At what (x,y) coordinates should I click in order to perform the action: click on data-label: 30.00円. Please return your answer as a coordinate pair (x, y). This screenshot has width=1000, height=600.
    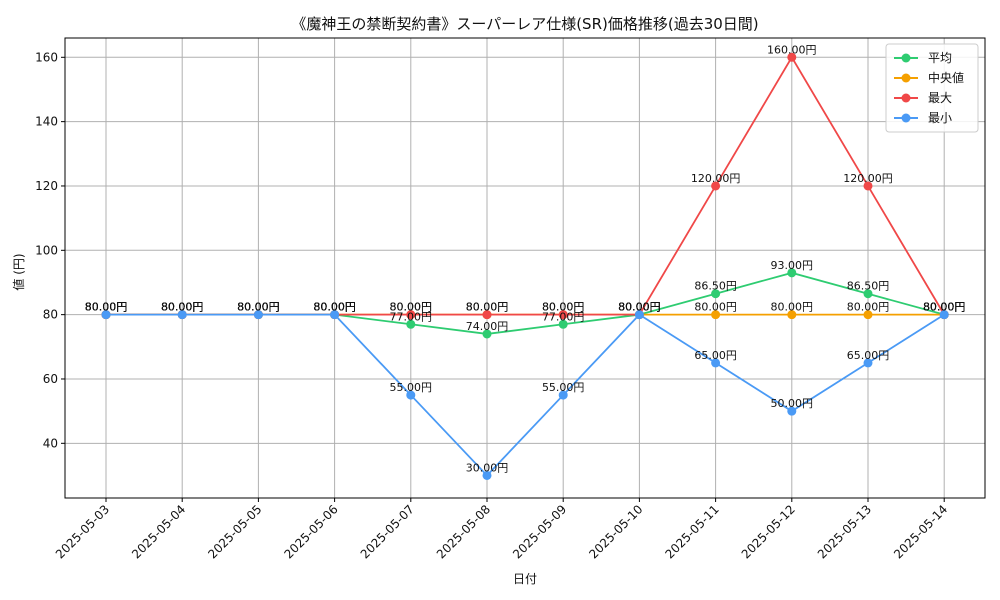
    Looking at the image, I should click on (487, 467).